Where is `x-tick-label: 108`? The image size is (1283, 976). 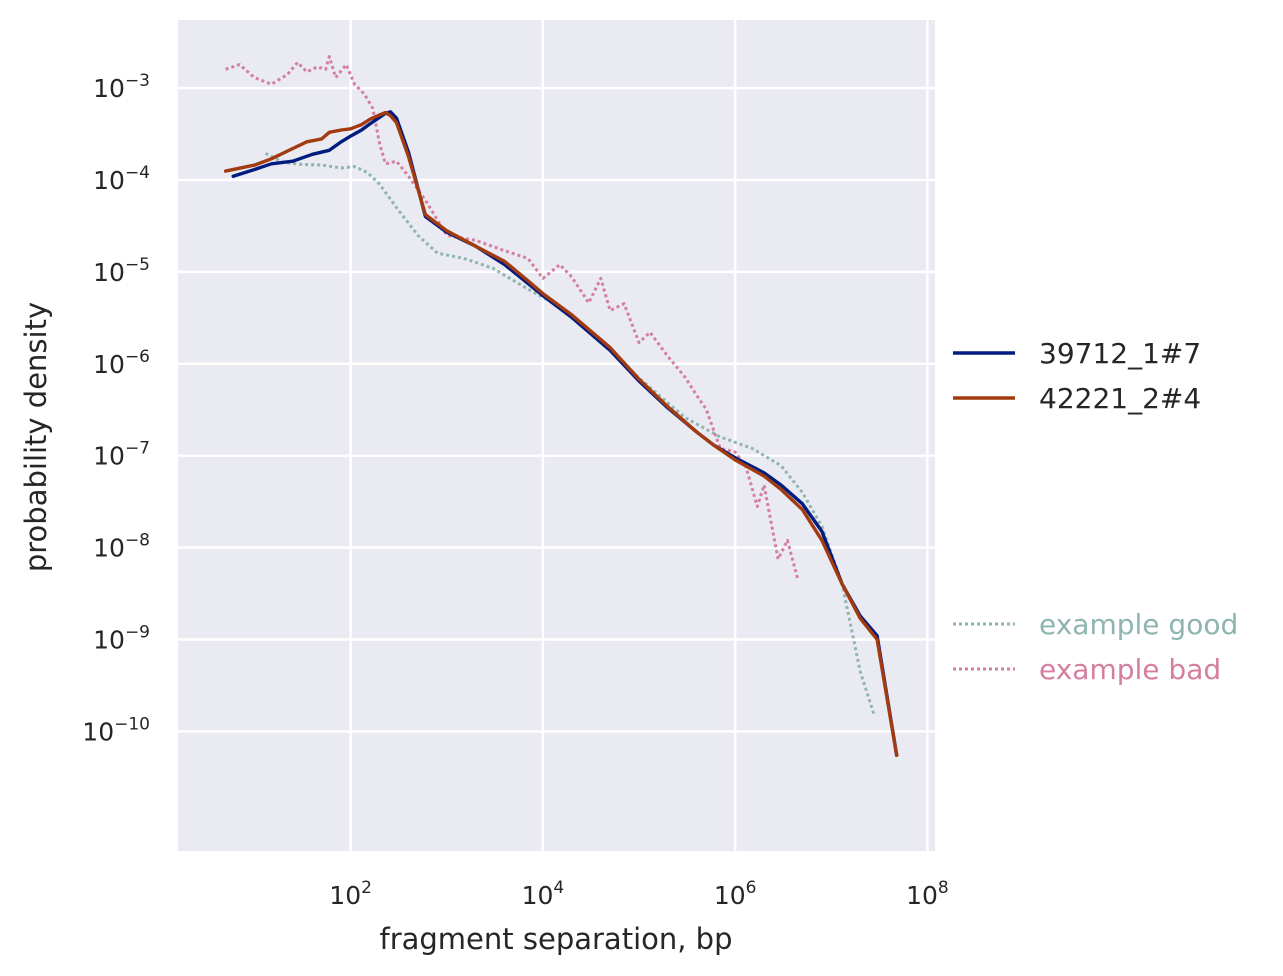
x-tick-label: 108 is located at coordinates (927, 894).